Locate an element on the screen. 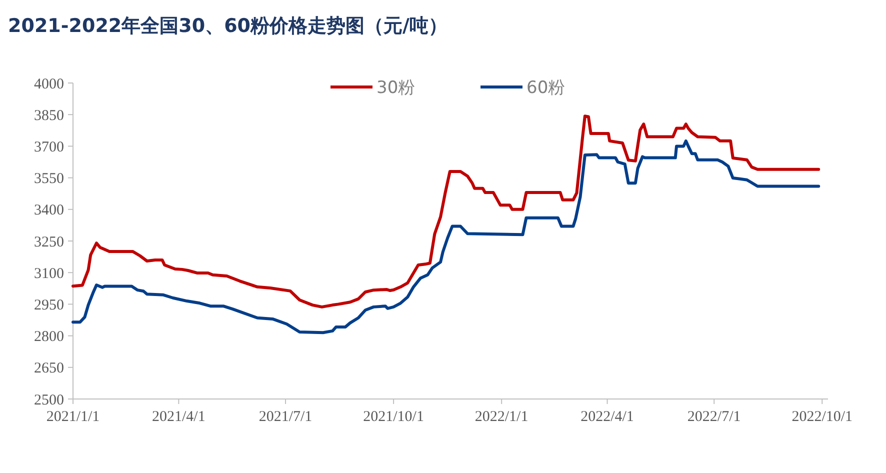 The height and width of the screenshot is (473, 886). x-tick-label: 2022/4/1 is located at coordinates (607, 417).